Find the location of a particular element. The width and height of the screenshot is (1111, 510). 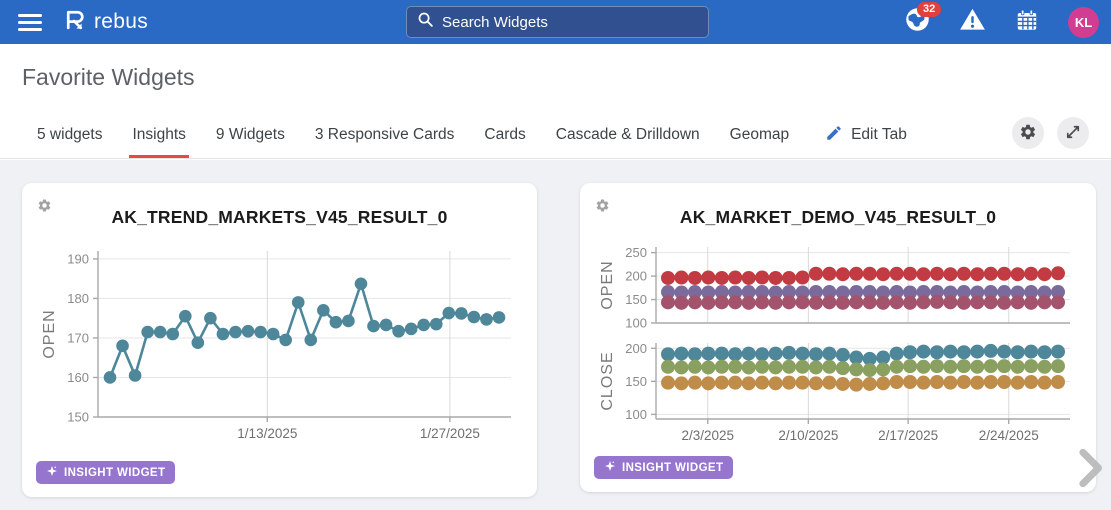

expand-button is located at coordinates (1073, 133).